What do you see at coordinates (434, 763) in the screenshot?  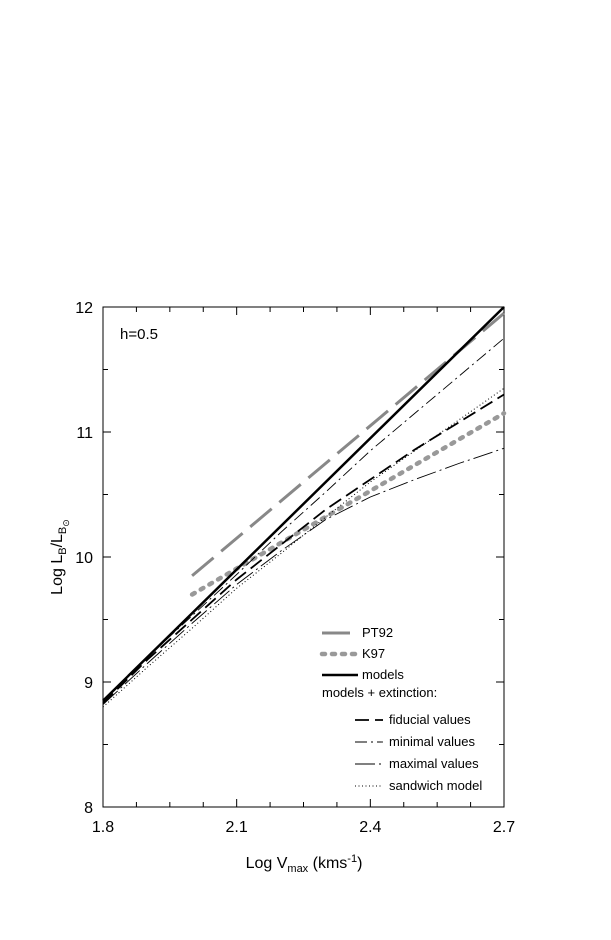 I see `legend-label: maximal values` at bounding box center [434, 763].